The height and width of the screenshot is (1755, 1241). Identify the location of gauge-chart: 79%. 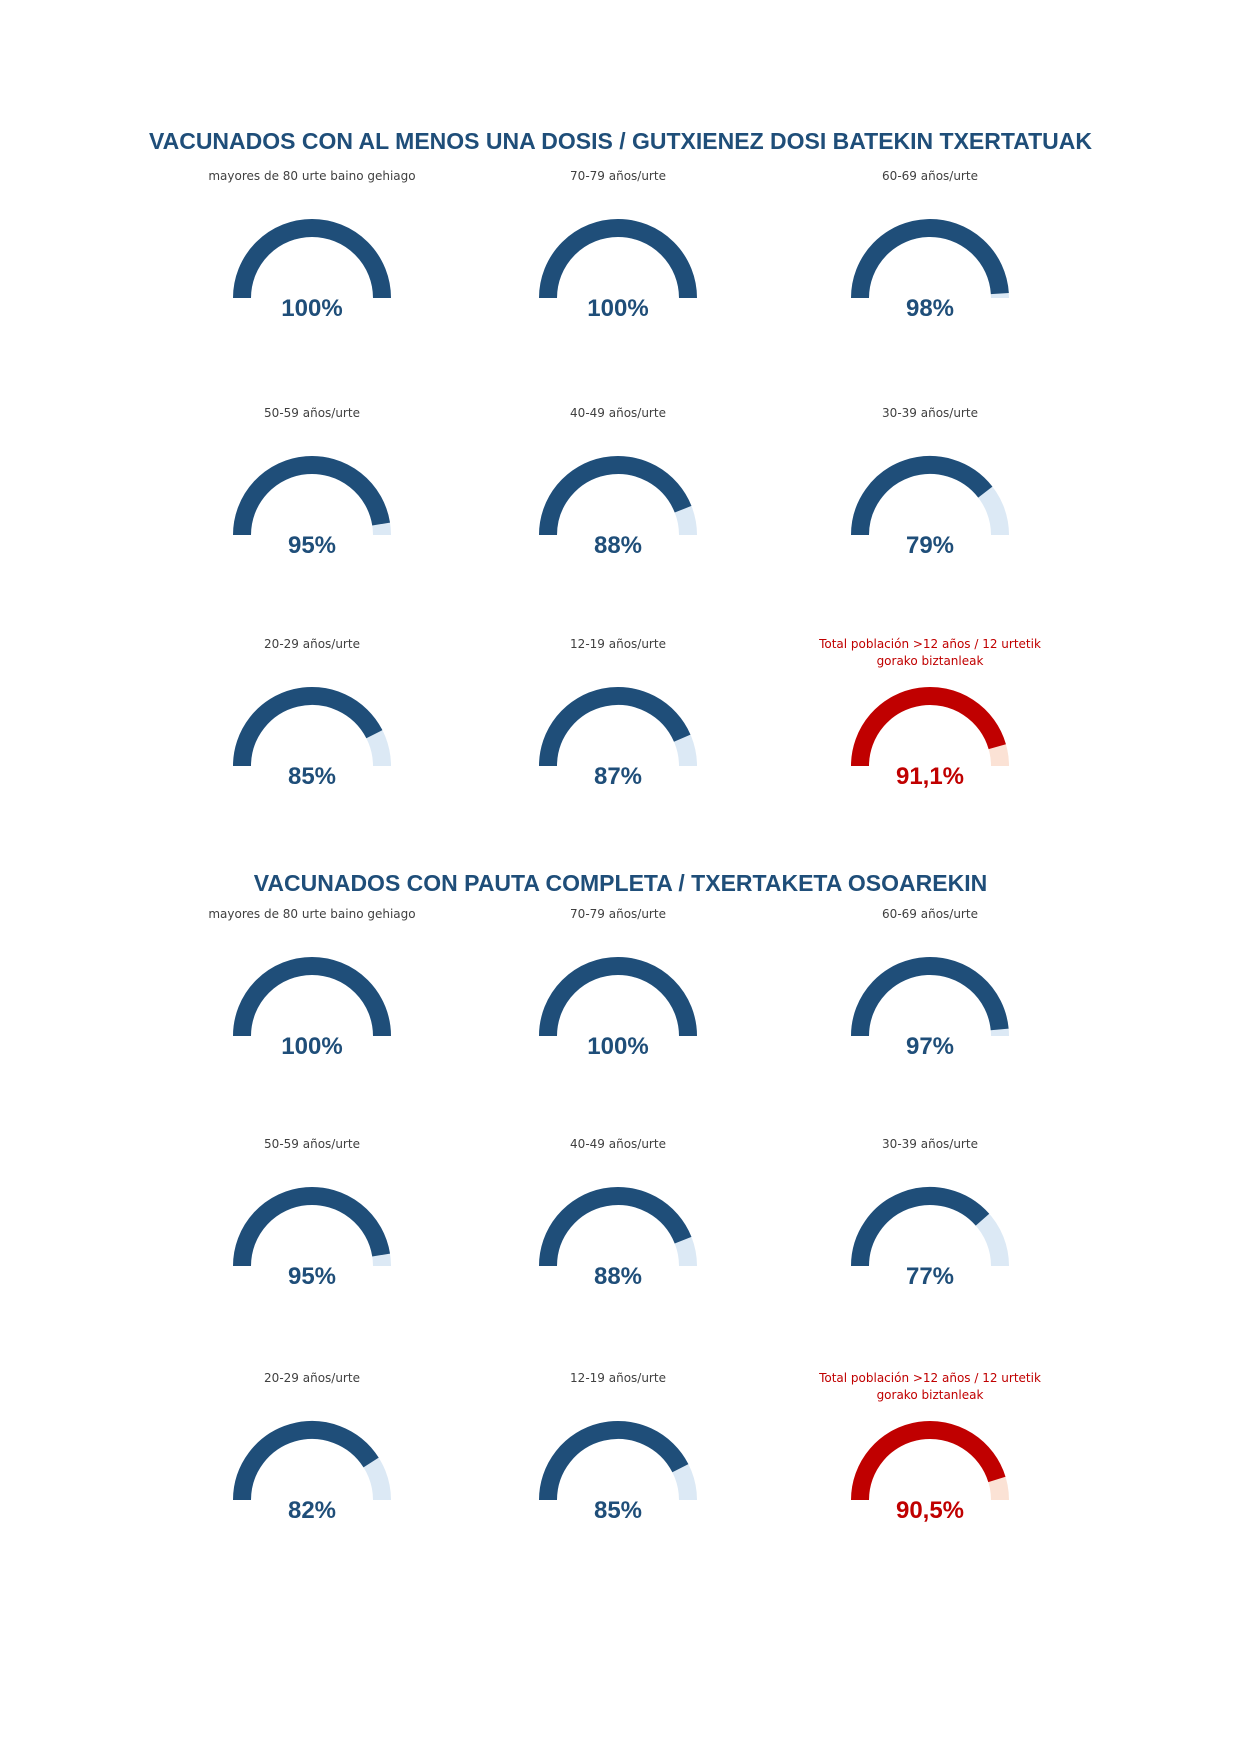
(930, 507).